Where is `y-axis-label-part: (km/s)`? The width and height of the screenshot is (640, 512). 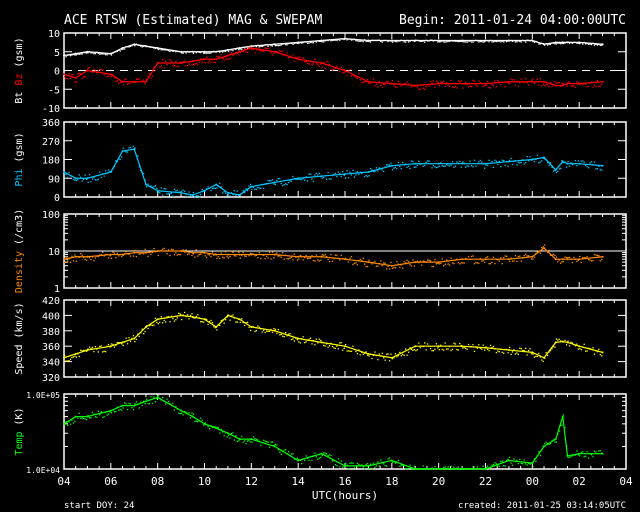
y-axis-label-part: (km/s) is located at coordinates (19, 320).